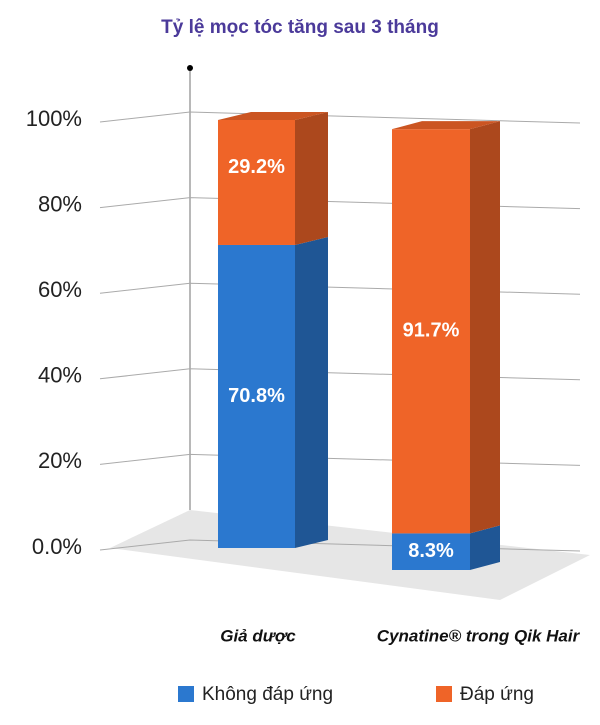 This screenshot has width=600, height=725. I want to click on legend-label: Không đáp ứng, so click(267, 694).